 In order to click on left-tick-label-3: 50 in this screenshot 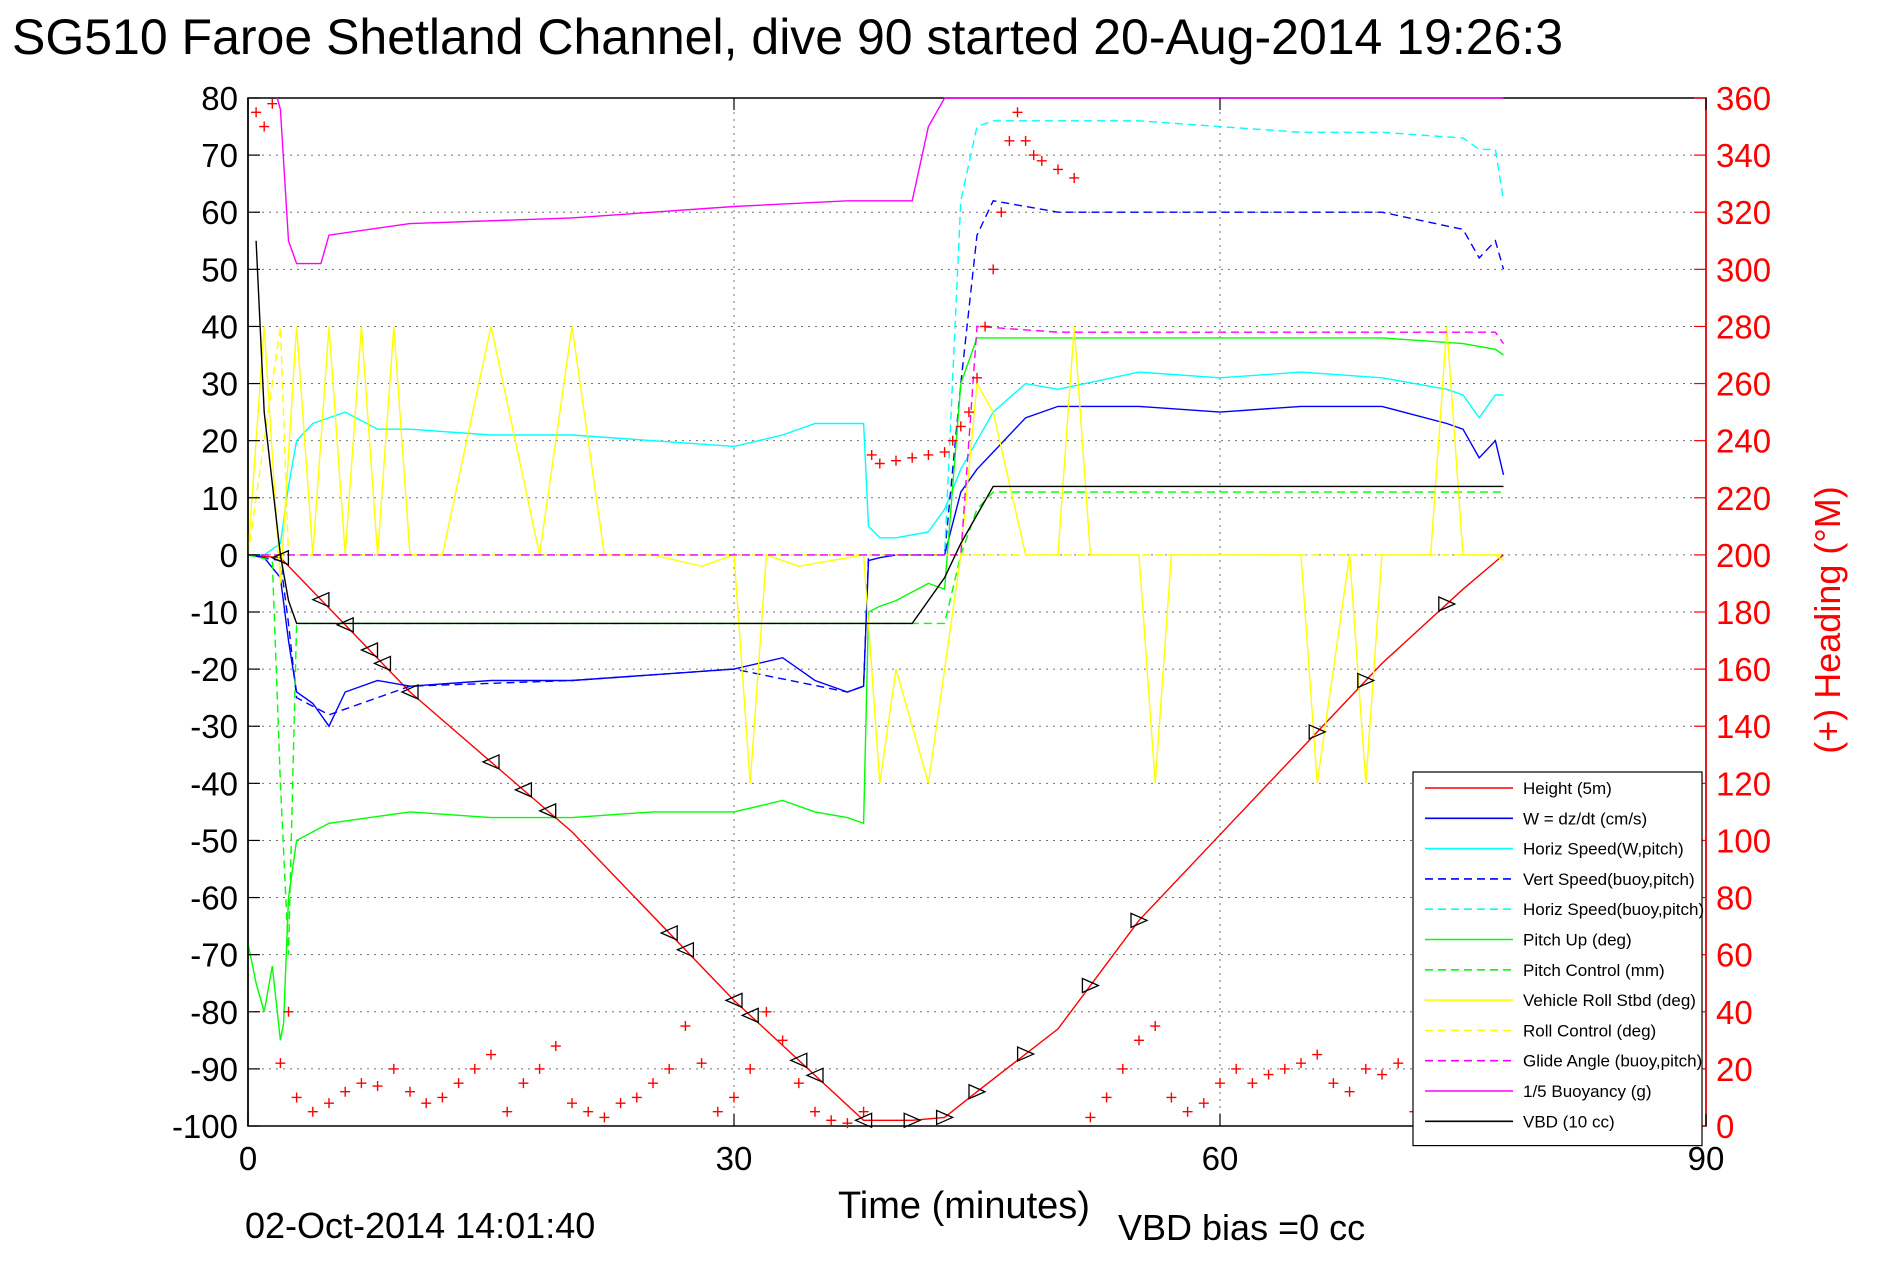, I will do `click(219, 269)`.